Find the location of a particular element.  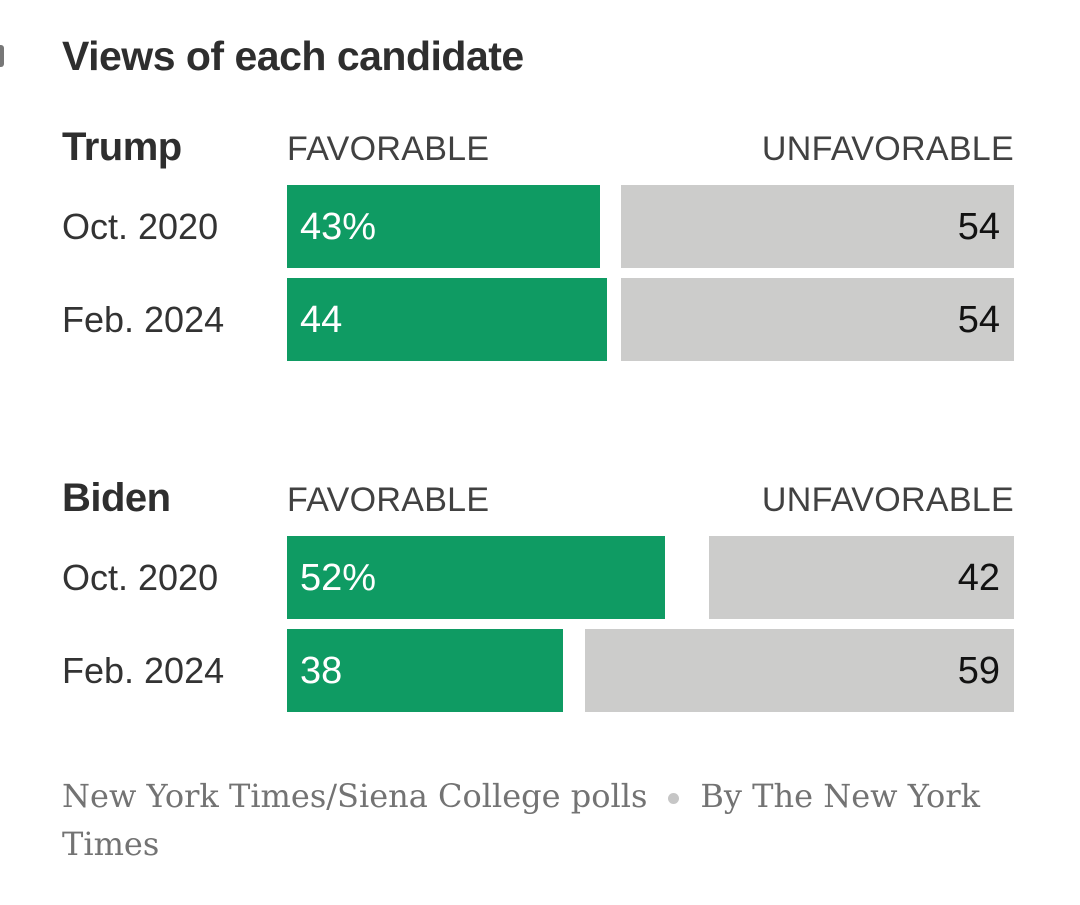

table-row: Oct. 2020 43% 54 is located at coordinates (538, 226).